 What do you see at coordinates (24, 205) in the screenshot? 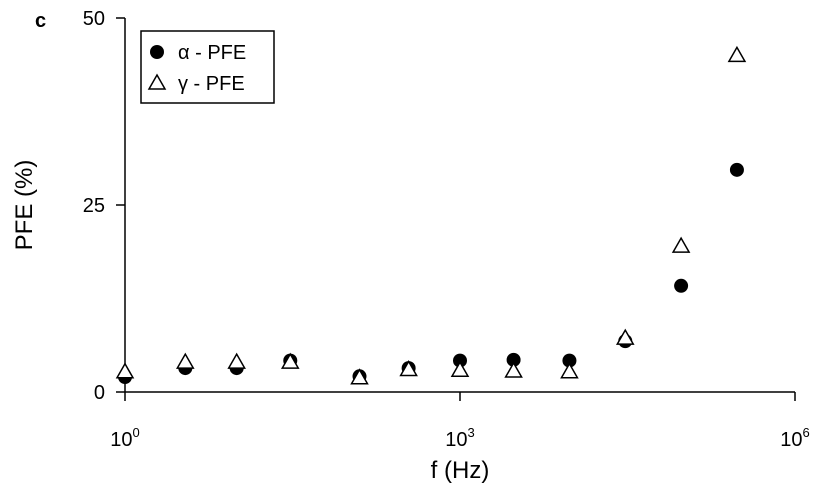
I see `y-axis-label: PFE (%)` at bounding box center [24, 205].